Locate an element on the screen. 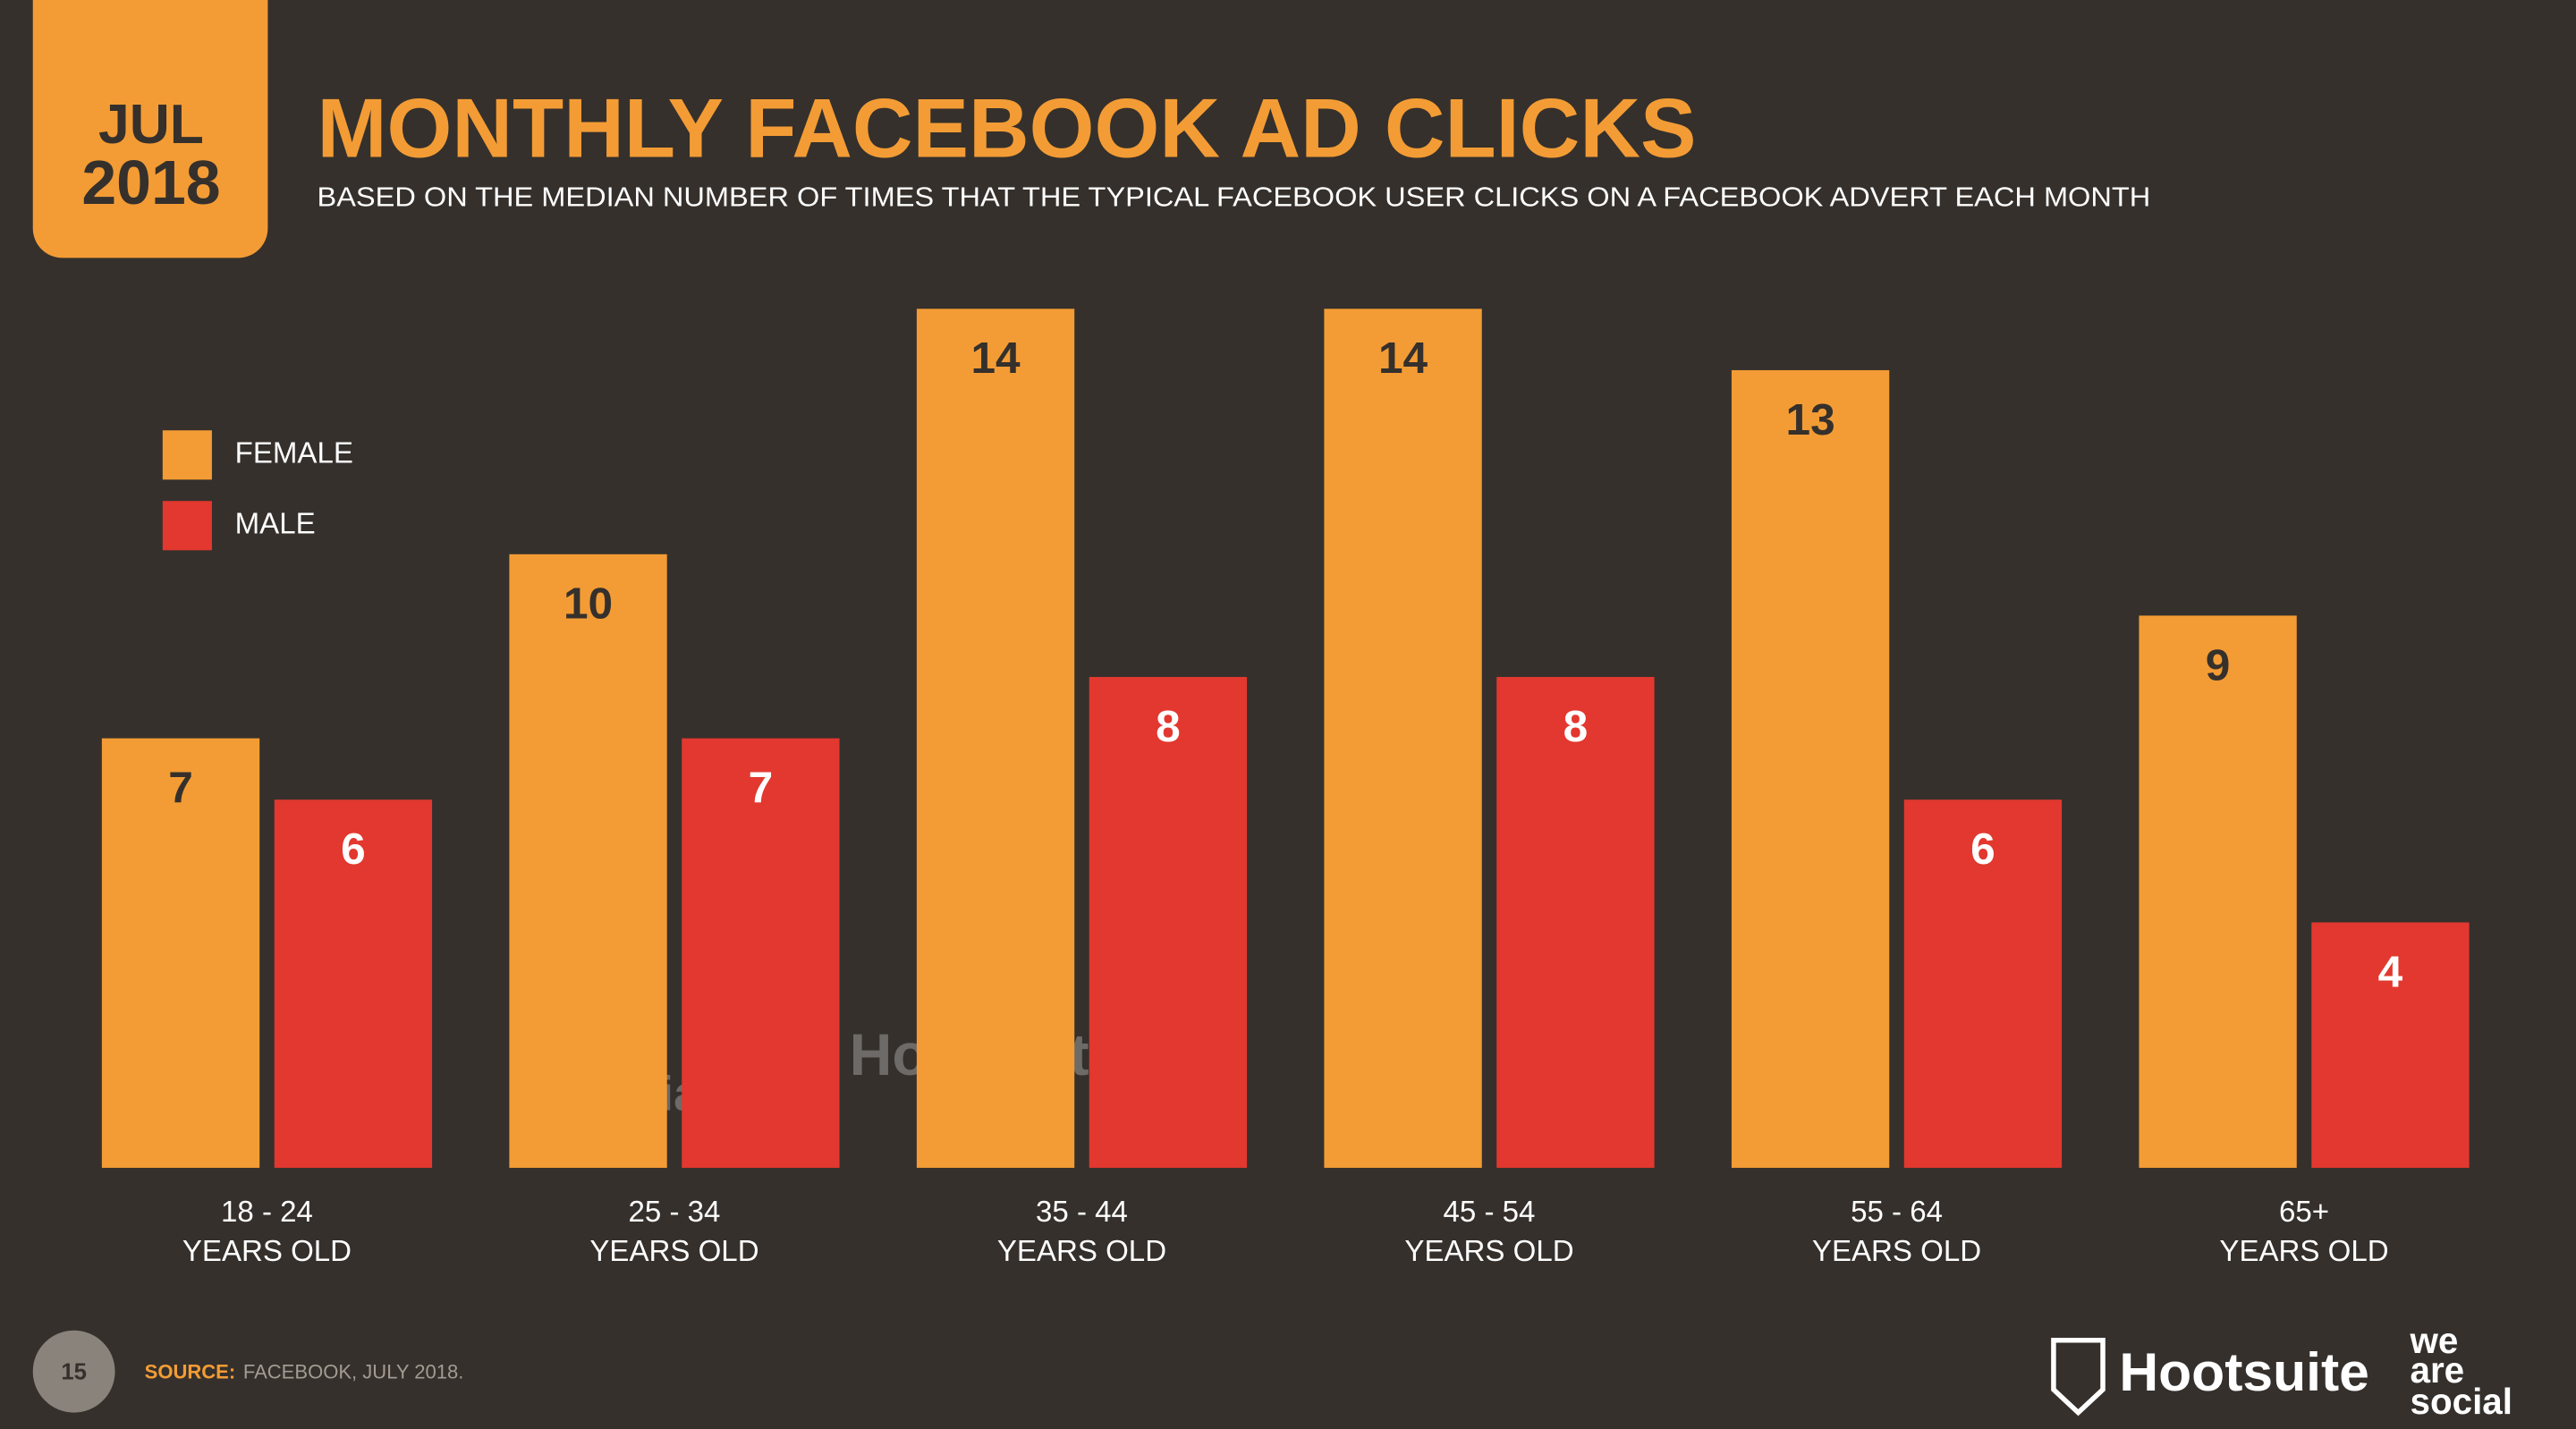 The width and height of the screenshot is (2576, 1429). badge-year: 2018 is located at coordinates (150, 182).